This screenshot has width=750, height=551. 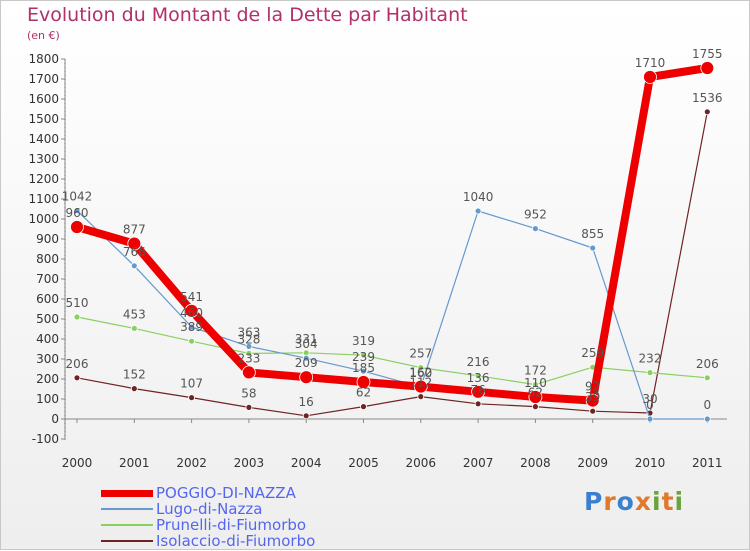 What do you see at coordinates (634, 501) in the screenshot?
I see `proxiti-logo: Proxiti` at bounding box center [634, 501].